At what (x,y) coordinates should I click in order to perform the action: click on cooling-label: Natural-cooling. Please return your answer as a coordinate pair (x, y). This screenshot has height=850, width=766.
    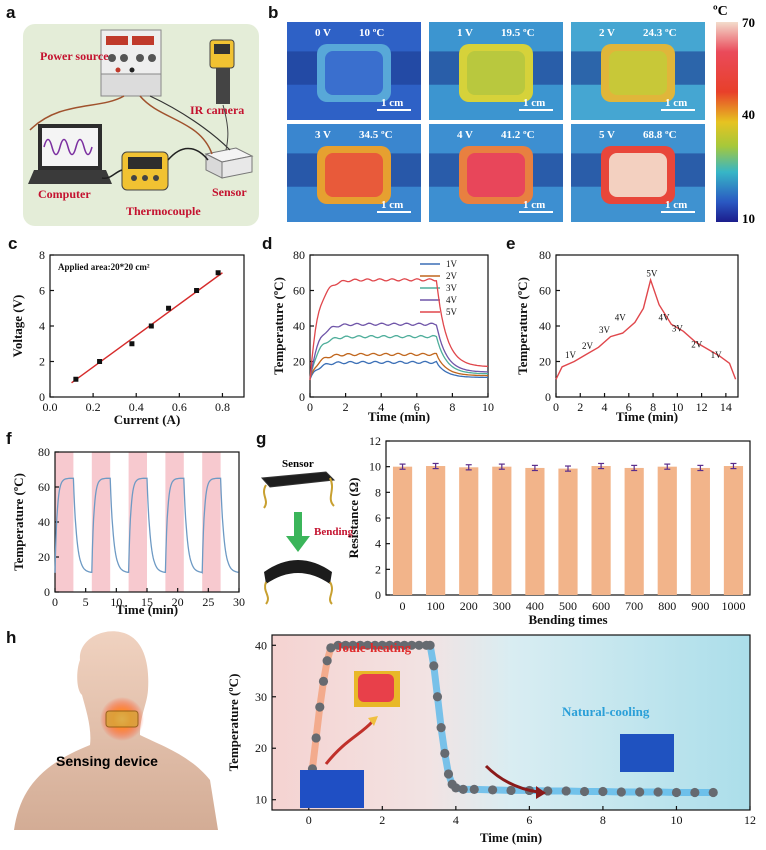
    Looking at the image, I should click on (606, 711).